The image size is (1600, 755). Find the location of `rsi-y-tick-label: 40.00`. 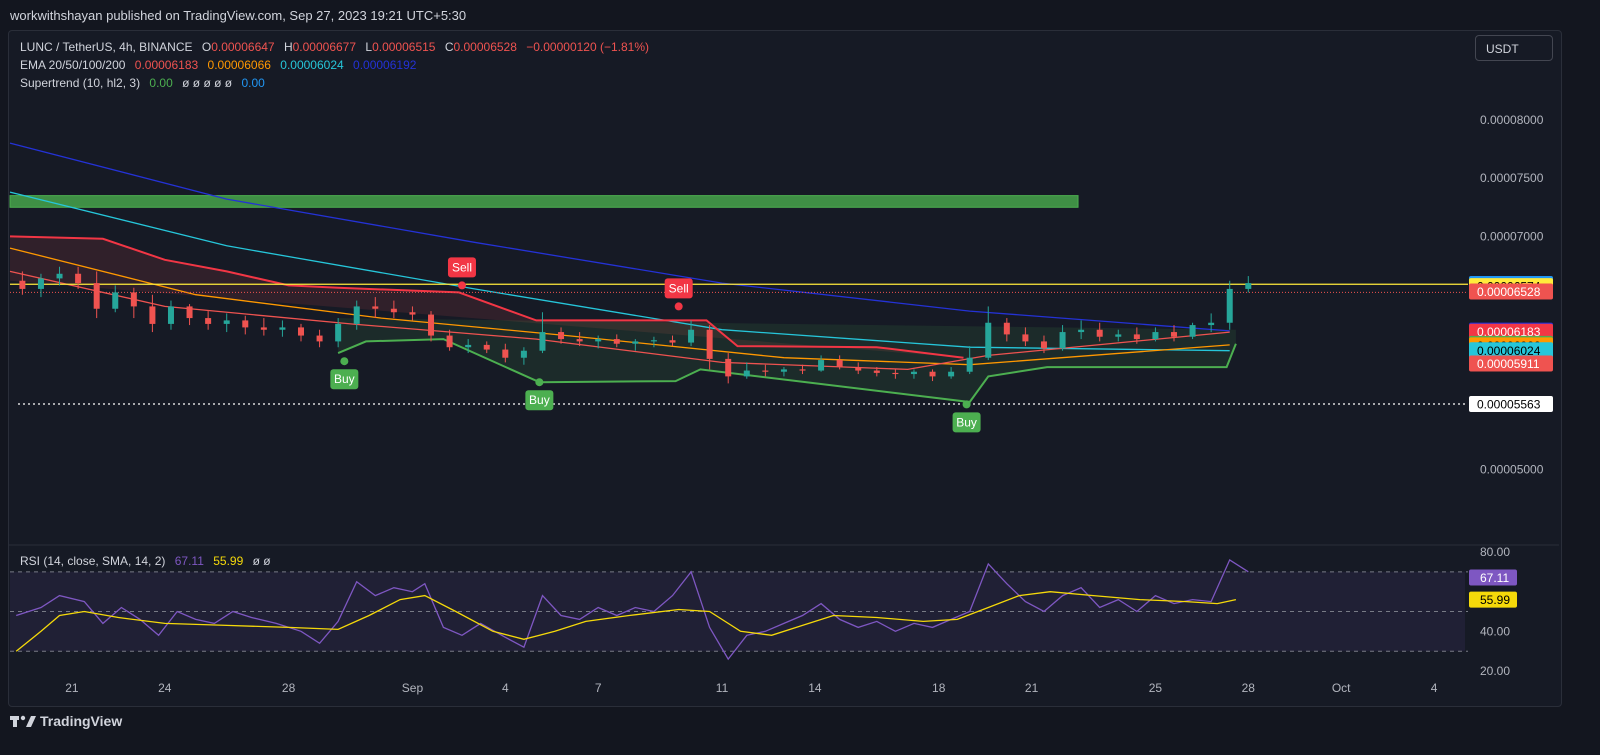

rsi-y-tick-label: 40.00 is located at coordinates (1495, 631).